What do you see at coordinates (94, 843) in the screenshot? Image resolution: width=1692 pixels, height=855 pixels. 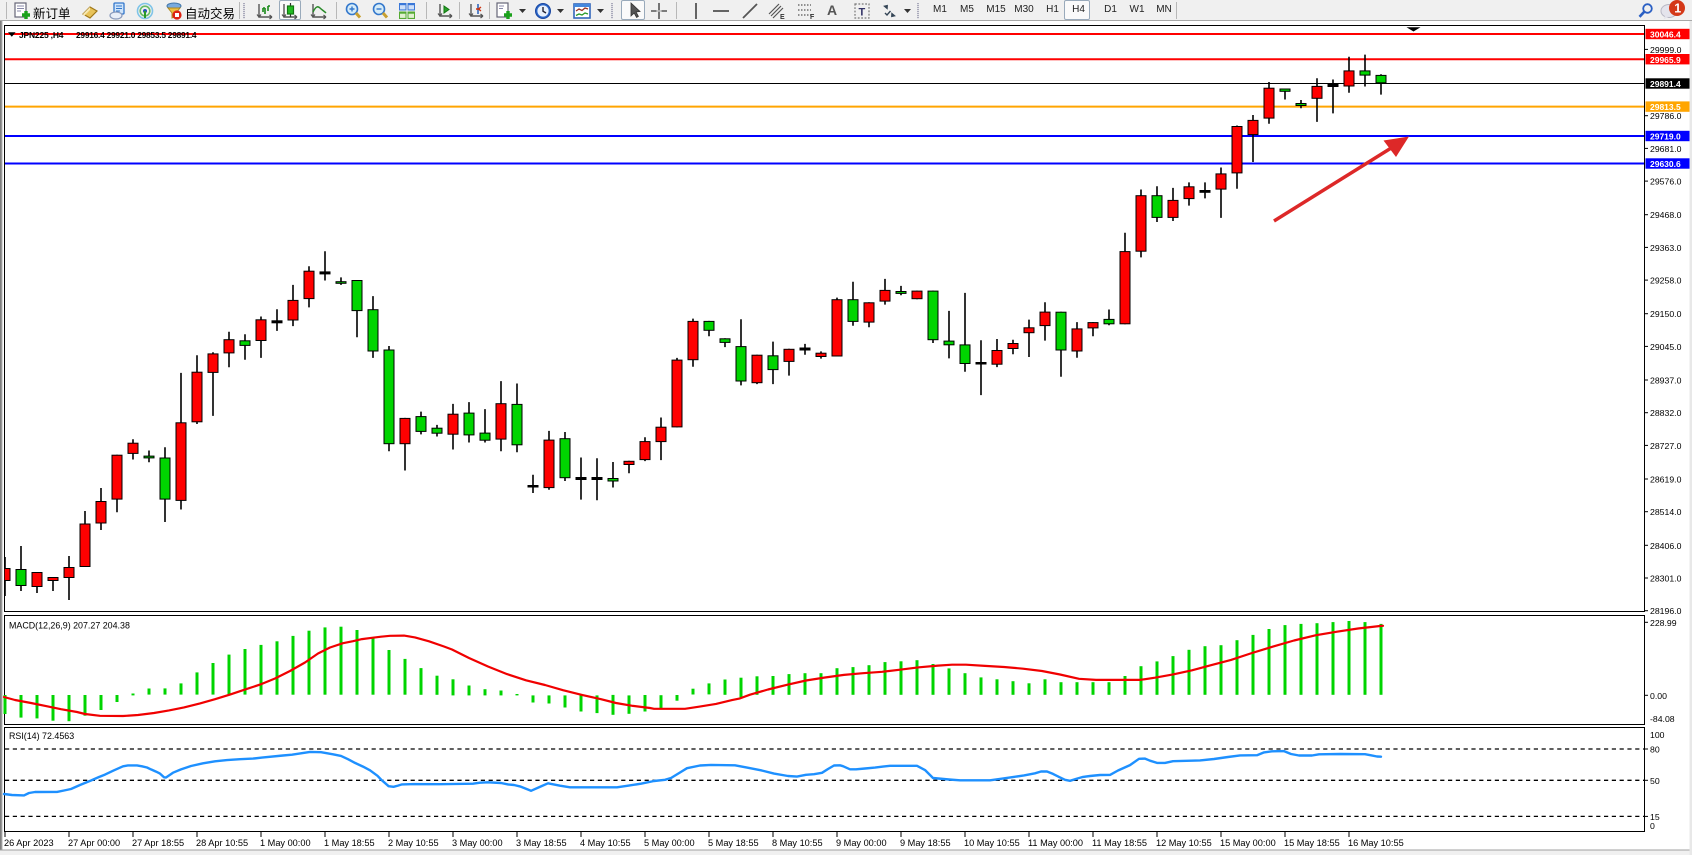 I see `svg-text: 27 Apr 00:00` at bounding box center [94, 843].